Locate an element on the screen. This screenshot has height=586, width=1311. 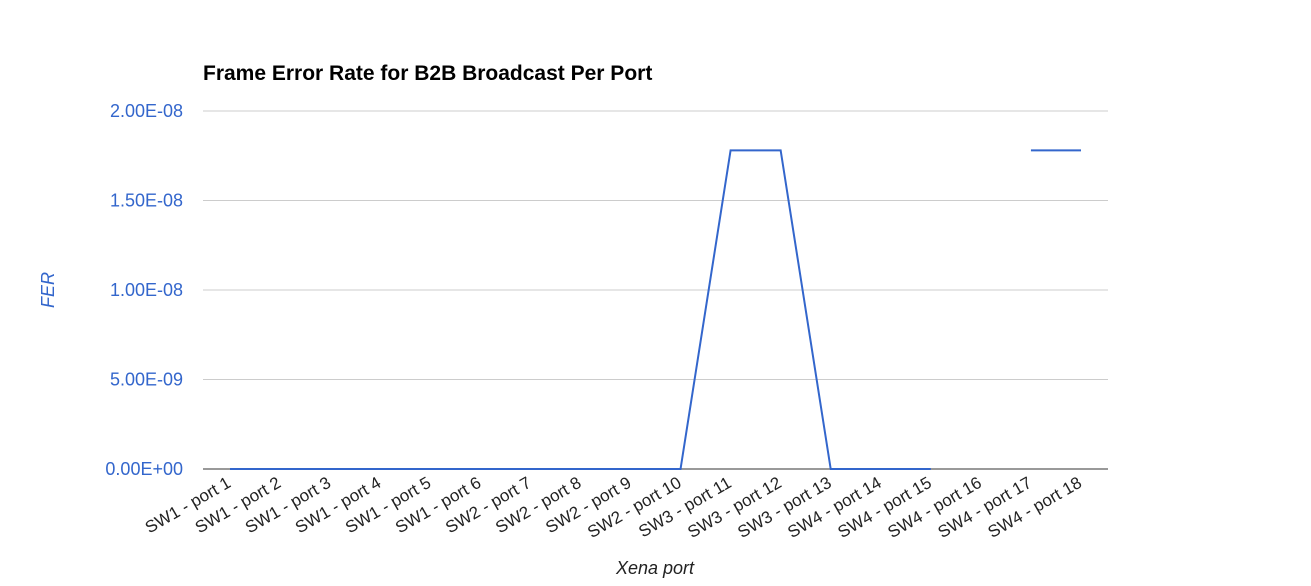
y-tick-label: 0.00E+00 is located at coordinates (144, 469).